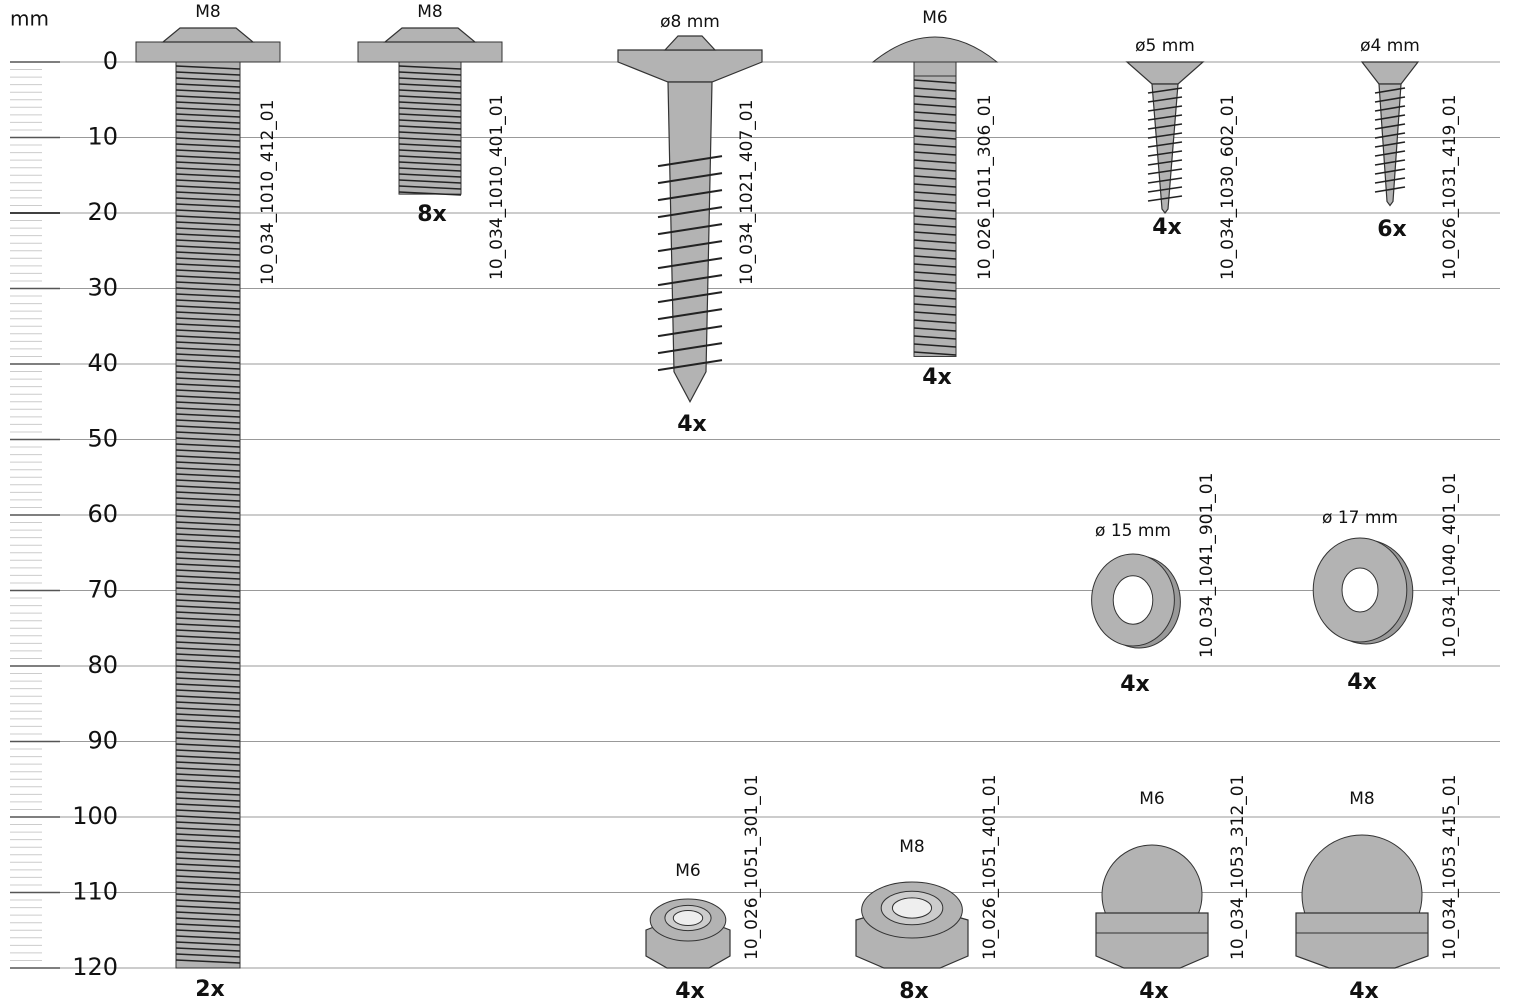 Image resolution: width=1513 pixels, height=1008 pixels. Describe the element at coordinates (102, 514) in the screenshot. I see `ruler-label: 60` at that location.